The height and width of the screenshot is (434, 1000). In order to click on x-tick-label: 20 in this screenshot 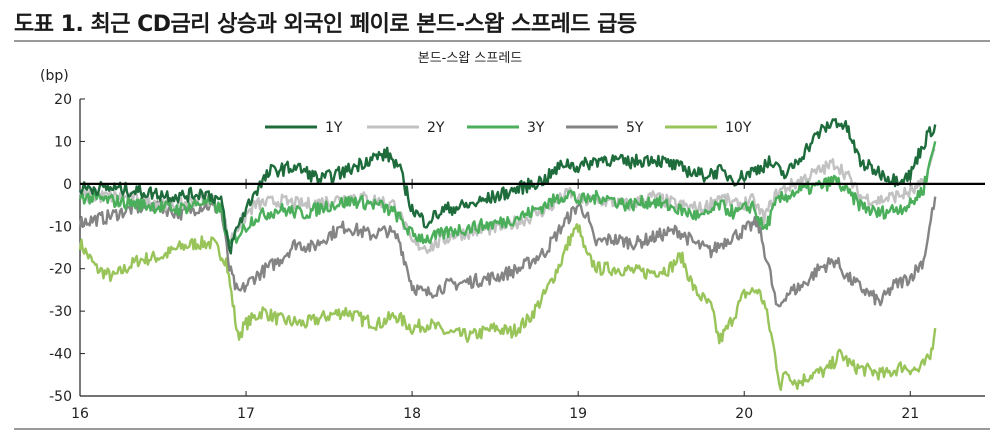, I will do `click(744, 414)`.